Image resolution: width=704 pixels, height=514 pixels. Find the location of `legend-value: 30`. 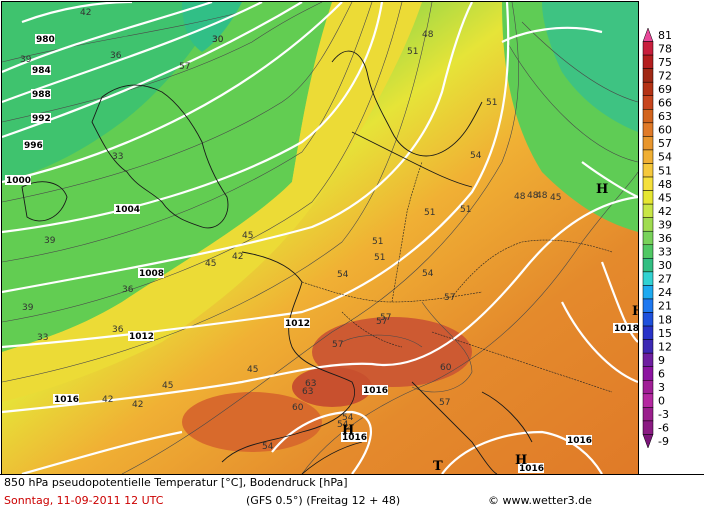

legend-value: 30 is located at coordinates (665, 265).